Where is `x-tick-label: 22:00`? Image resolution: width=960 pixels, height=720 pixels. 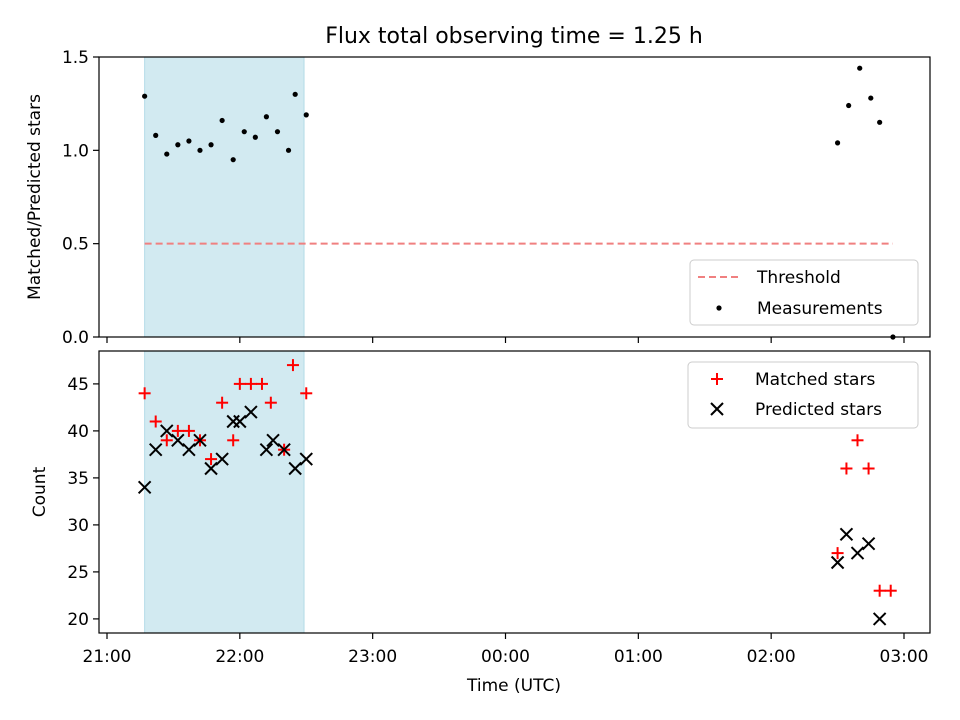 x-tick-label: 22:00 is located at coordinates (239, 657).